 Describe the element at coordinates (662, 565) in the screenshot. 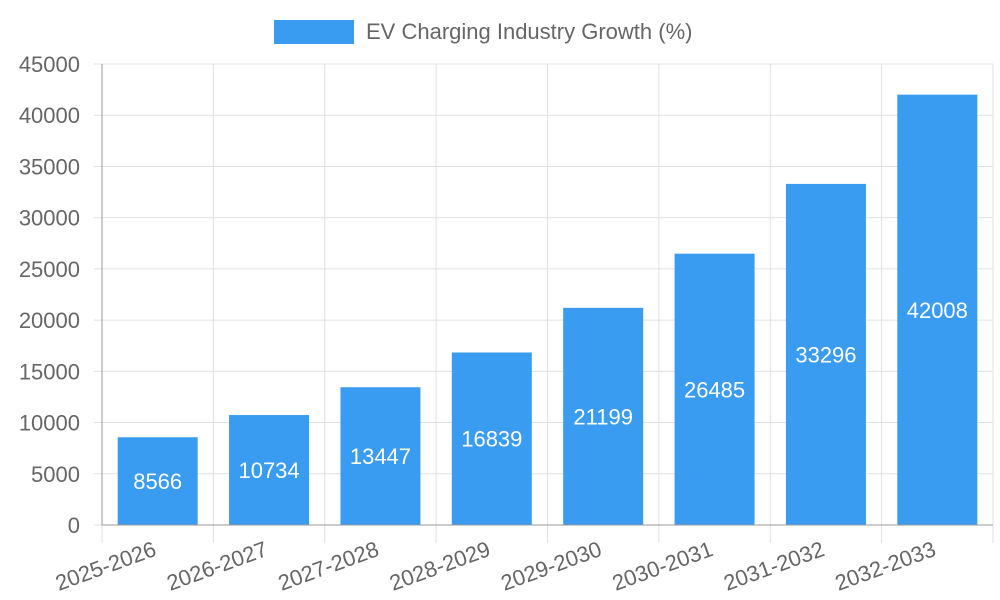

I see `x-tick-label: 2030-2031` at that location.